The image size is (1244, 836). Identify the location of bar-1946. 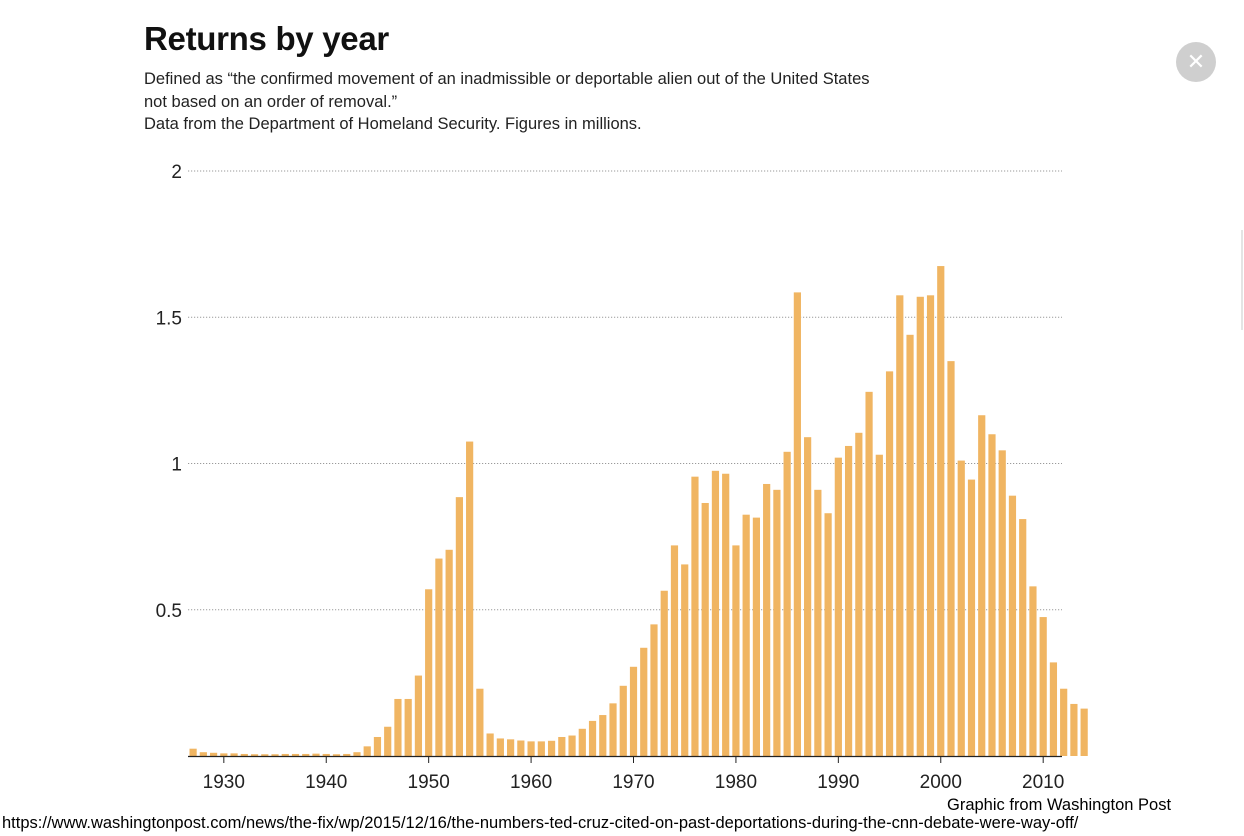
(388, 741).